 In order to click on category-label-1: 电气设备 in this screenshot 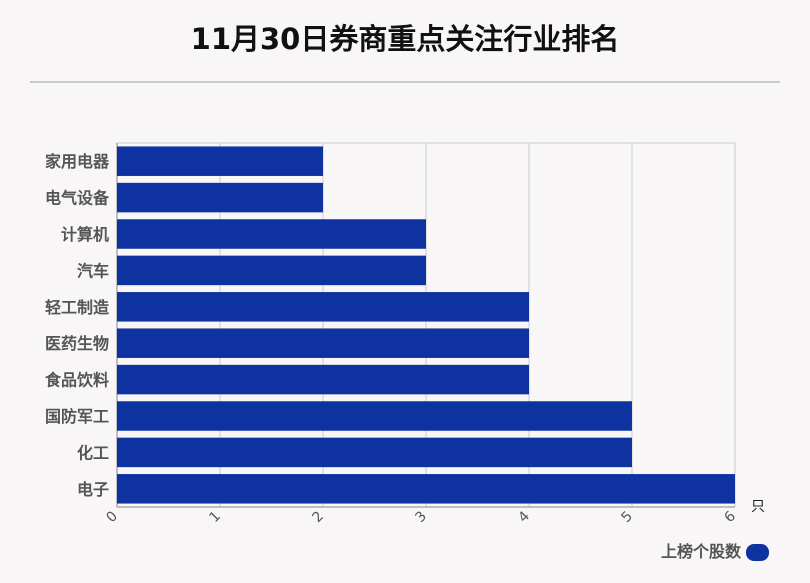, I will do `click(77, 198)`.